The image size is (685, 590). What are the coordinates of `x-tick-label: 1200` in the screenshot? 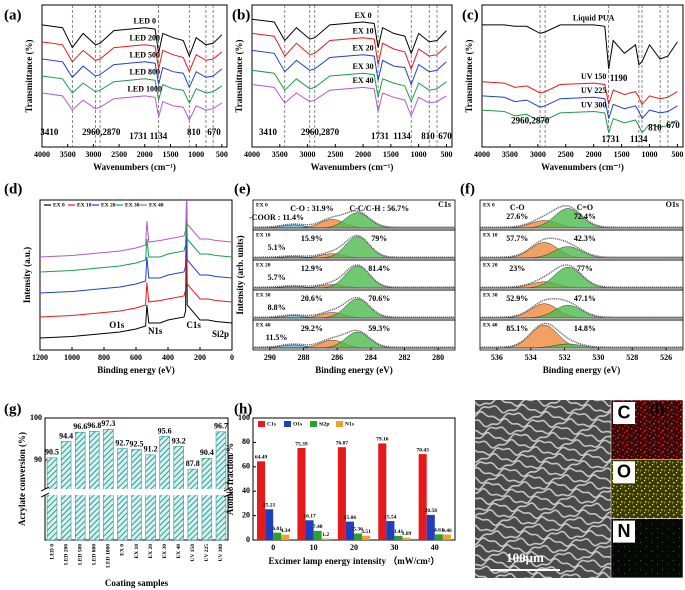 It's located at (40, 357).